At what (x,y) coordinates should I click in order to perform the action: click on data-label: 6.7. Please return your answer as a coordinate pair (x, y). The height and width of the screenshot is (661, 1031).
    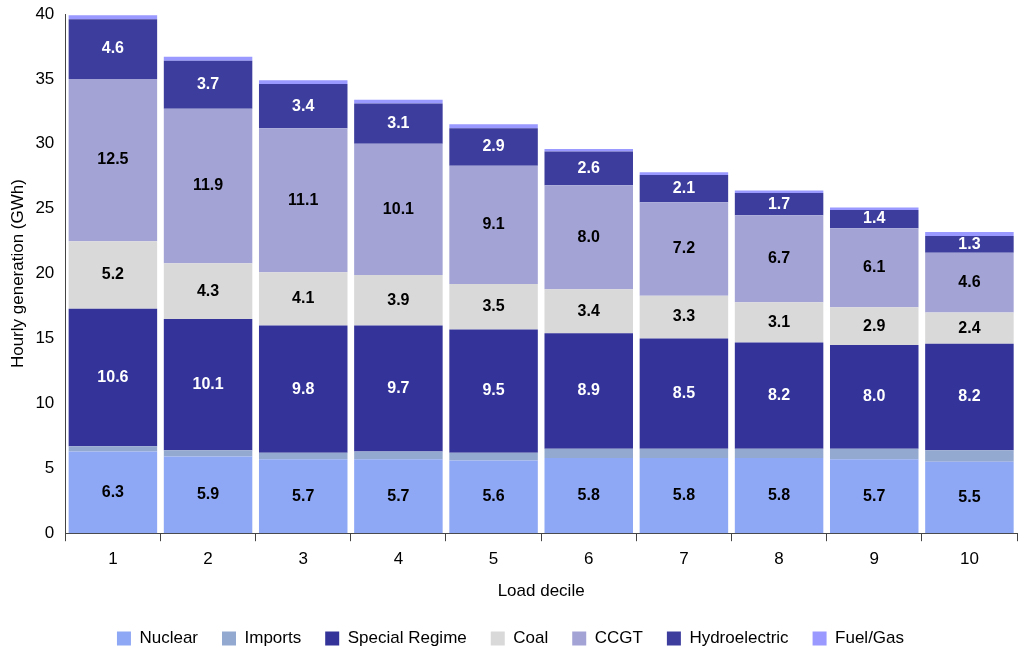
    Looking at the image, I should click on (779, 258).